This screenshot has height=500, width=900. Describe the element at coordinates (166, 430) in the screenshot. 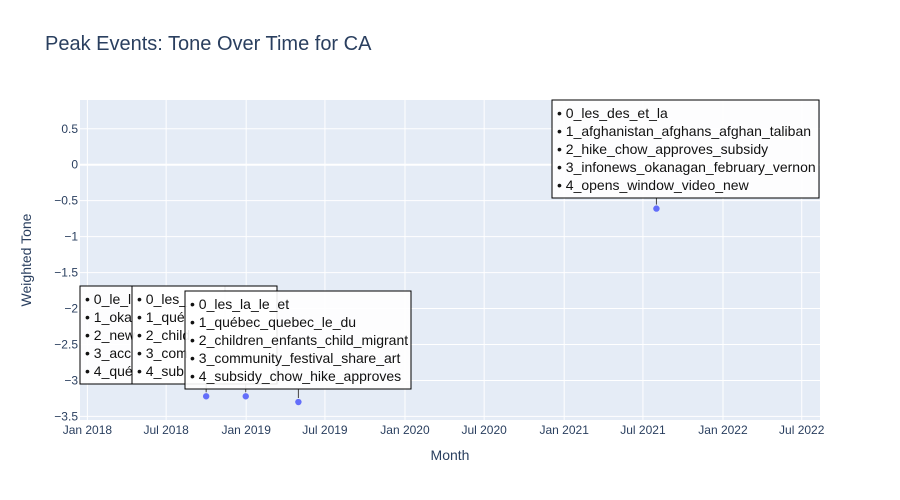

I see `x-tick-label: Jul 2018` at that location.